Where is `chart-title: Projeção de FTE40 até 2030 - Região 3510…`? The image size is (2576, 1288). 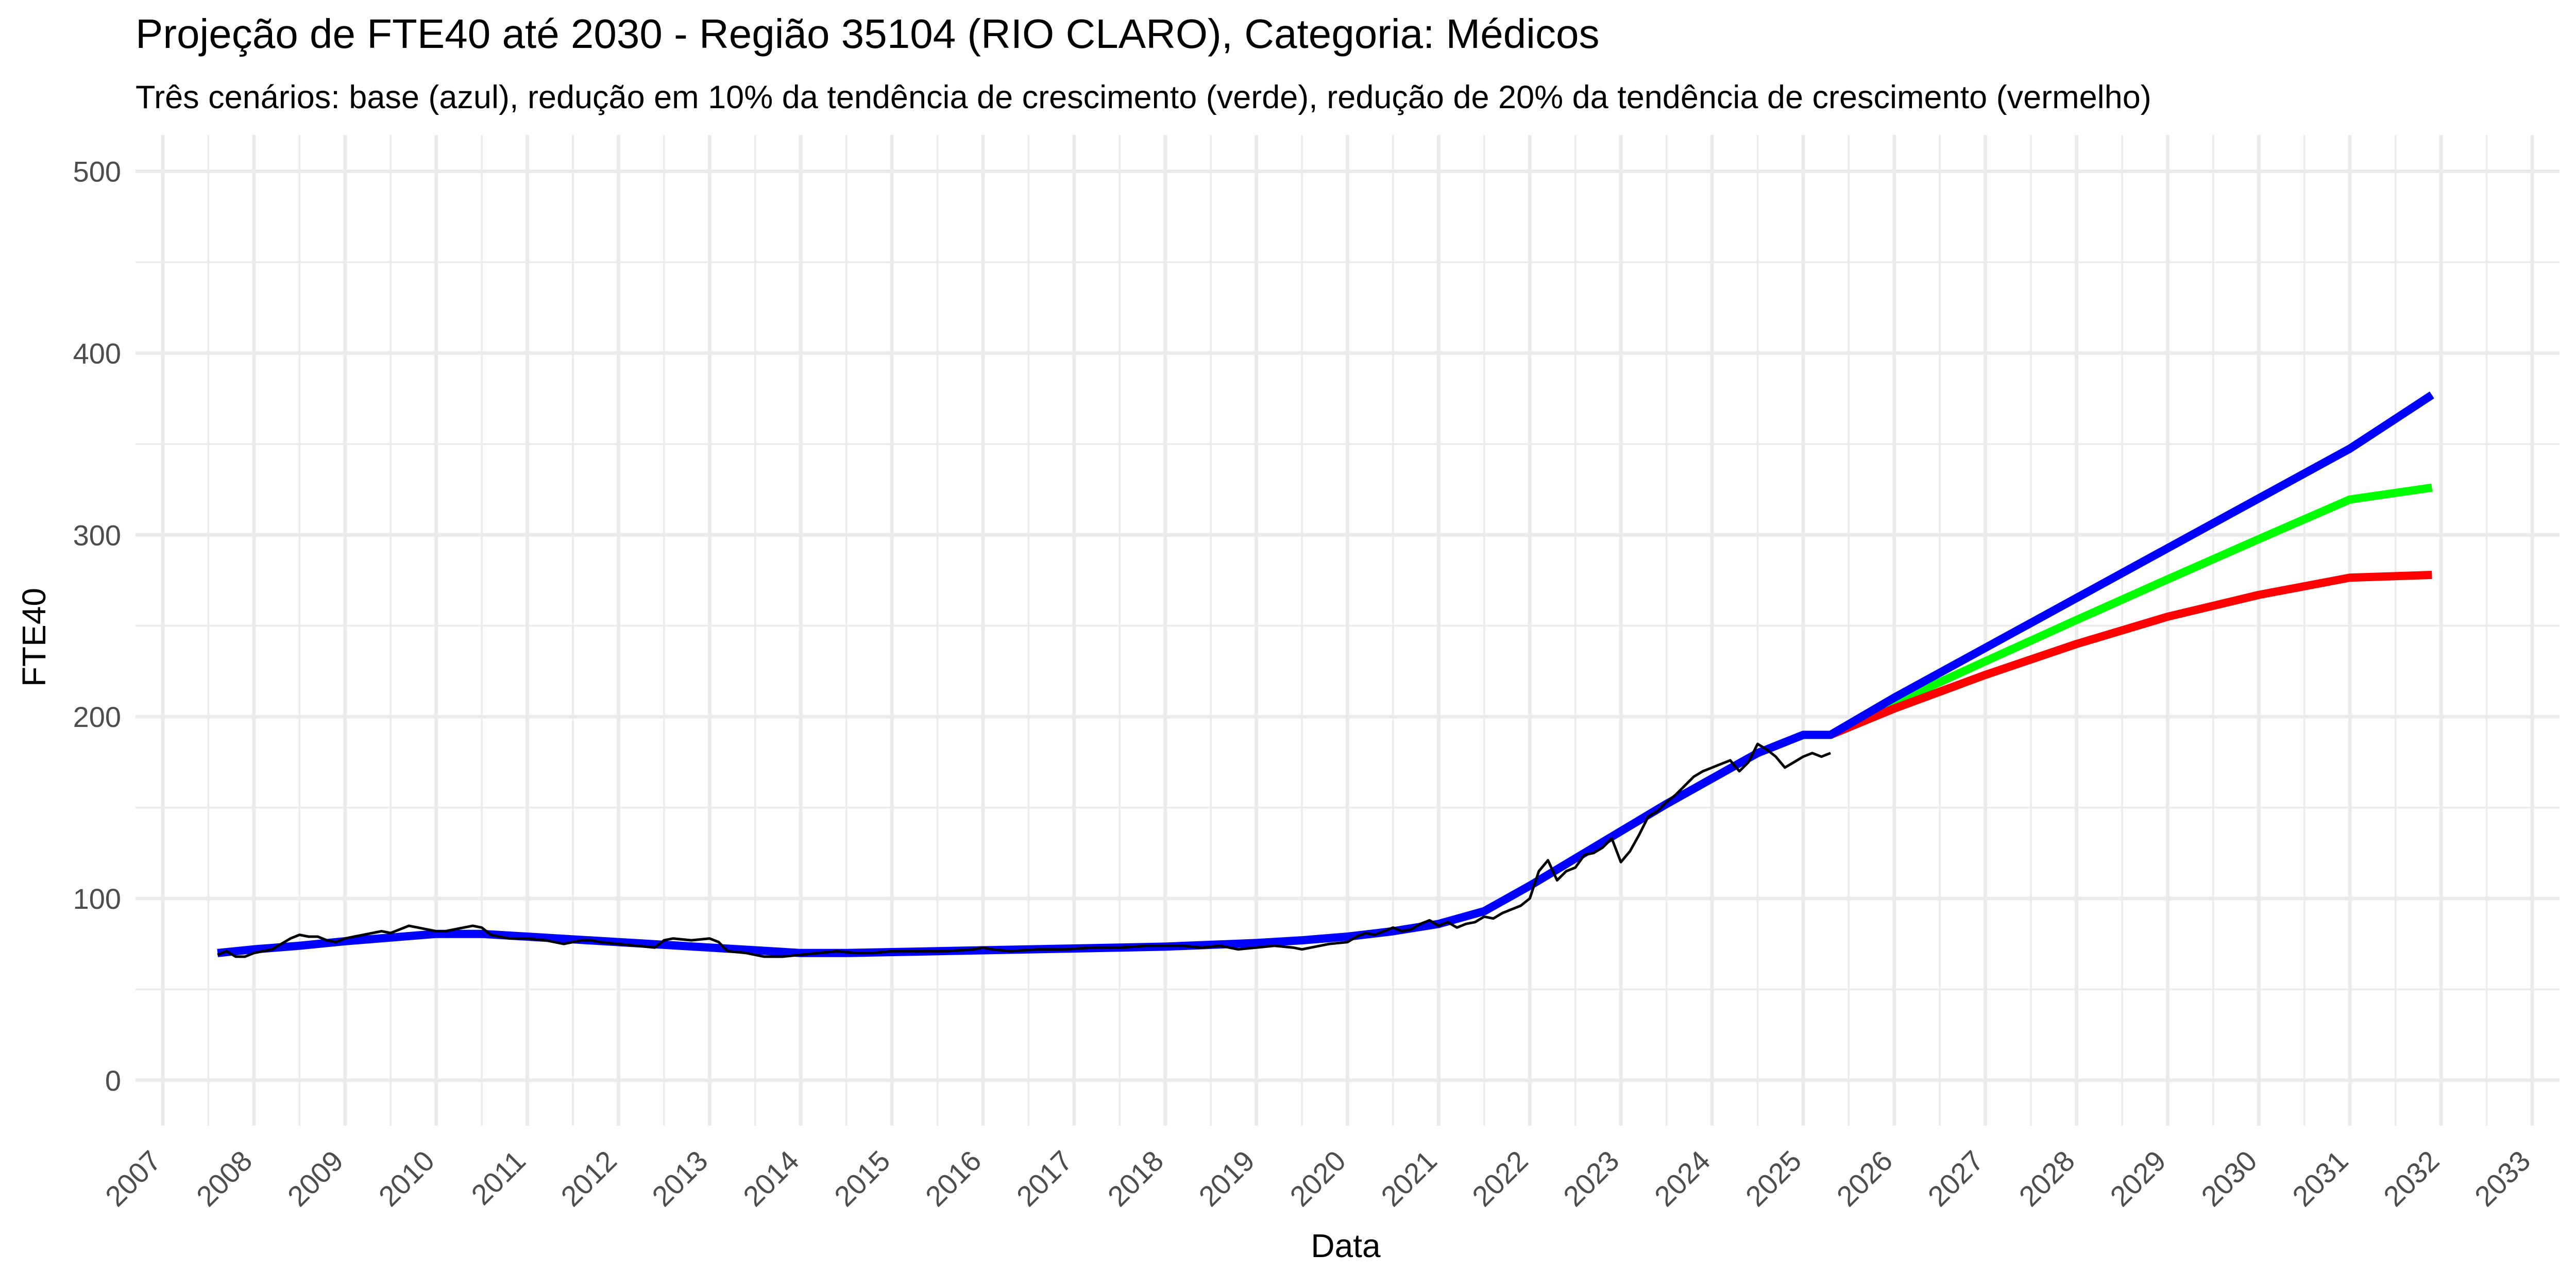 chart-title: Projeção de FTE40 até 2030 - Região 3510… is located at coordinates (867, 34).